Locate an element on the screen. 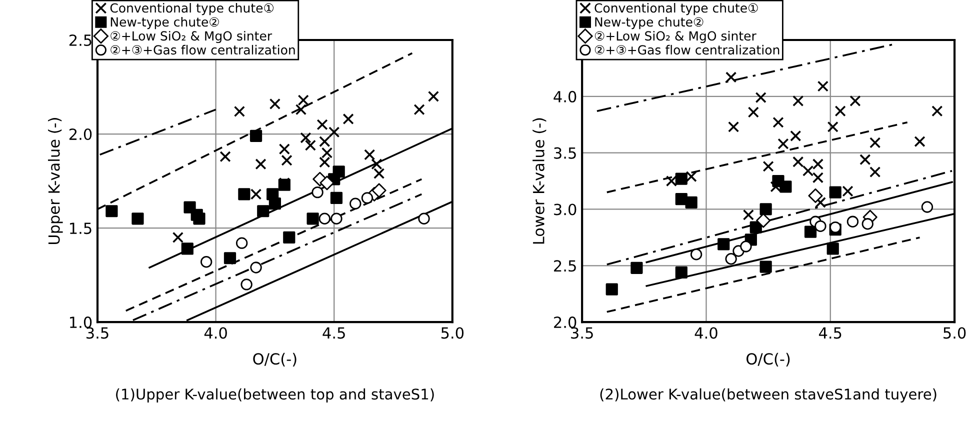  text: (1)Upper K-value(between top and staveS1) is located at coordinates (275, 395).